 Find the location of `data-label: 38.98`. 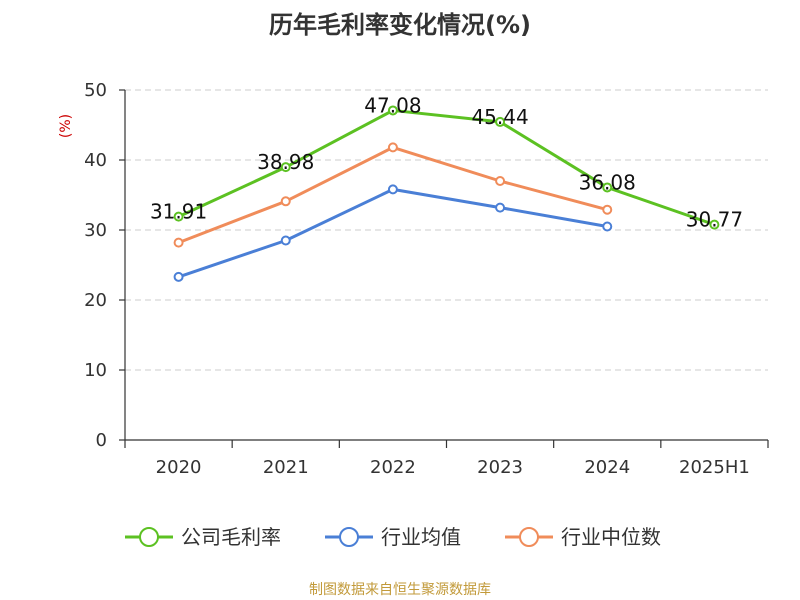

data-label: 38.98 is located at coordinates (285, 162).